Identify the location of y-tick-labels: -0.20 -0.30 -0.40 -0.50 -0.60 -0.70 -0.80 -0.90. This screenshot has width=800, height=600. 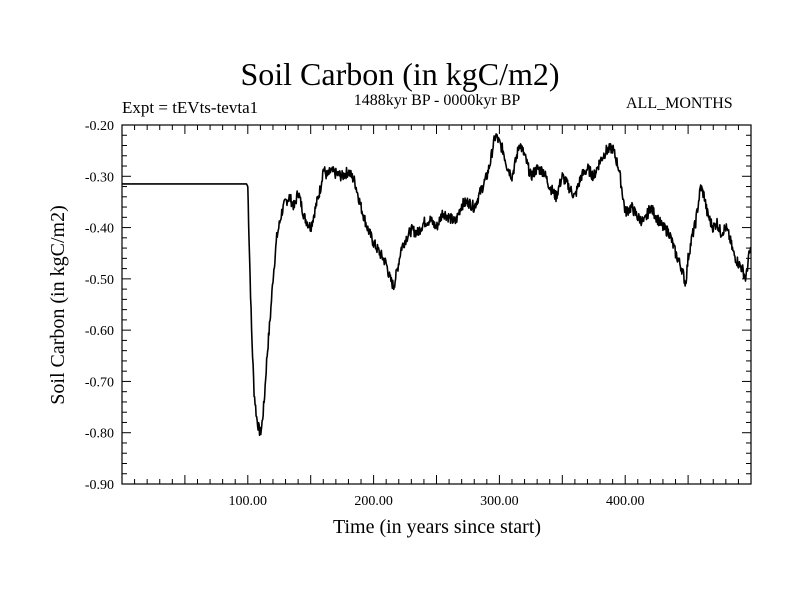
(99, 306).